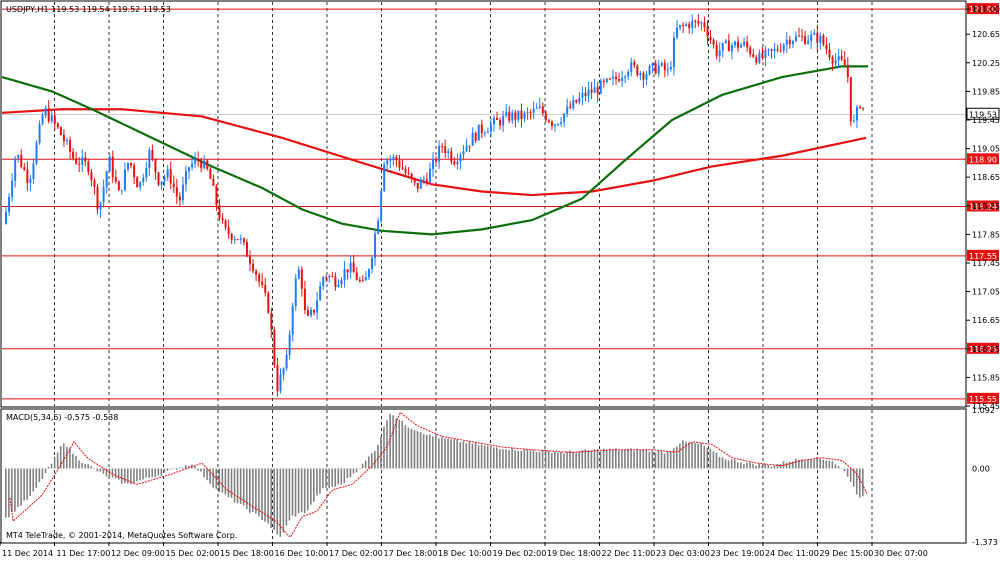 Image resolution: width=1000 pixels, height=561 pixels. What do you see at coordinates (983, 399) in the screenshot?
I see `level-tag-label: 115.55` at bounding box center [983, 399].